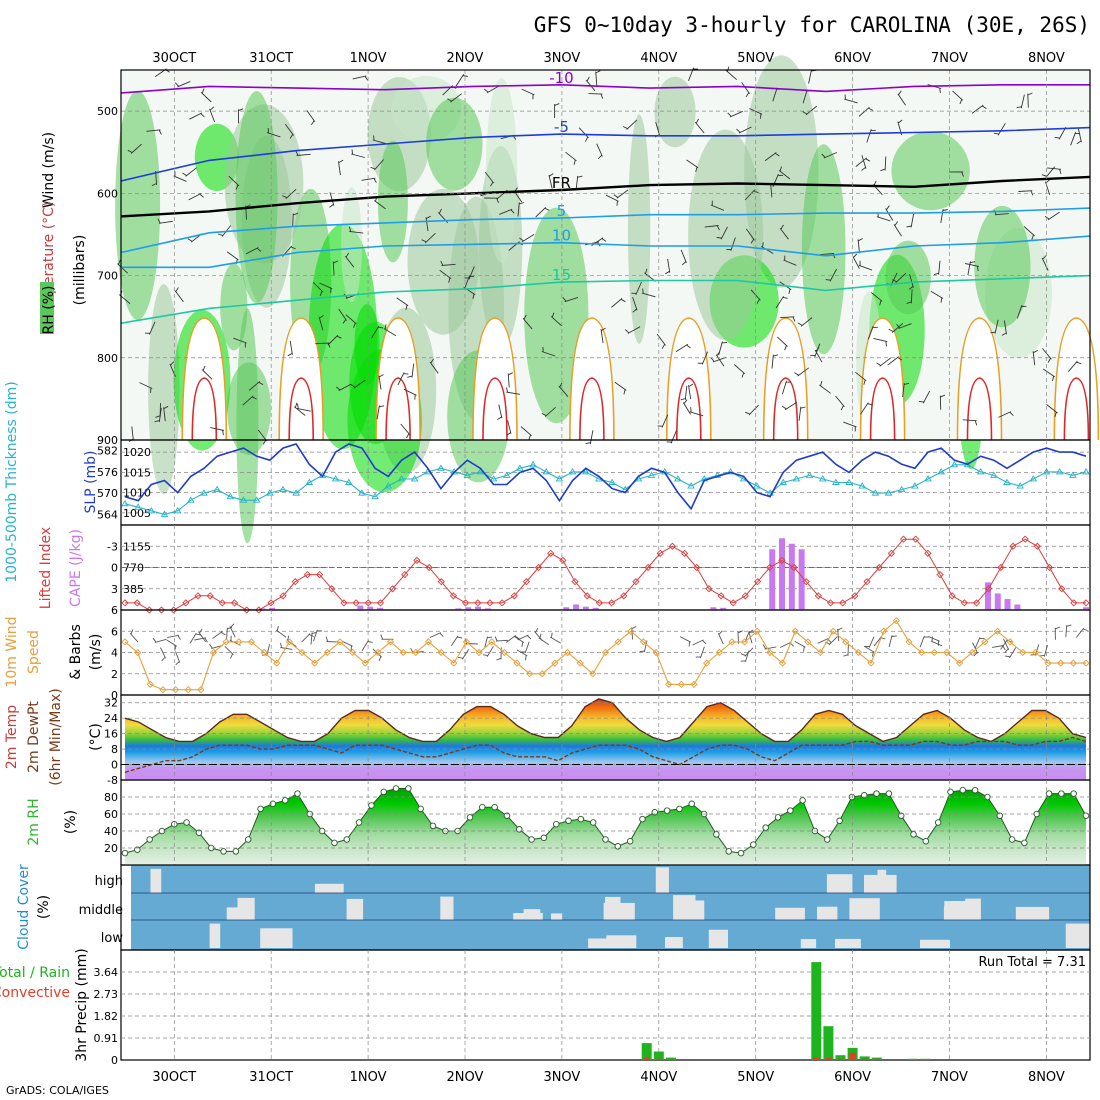 The width and height of the screenshot is (1100, 1100). I want to click on rh-axis-label: RH (%), so click(49, 310).